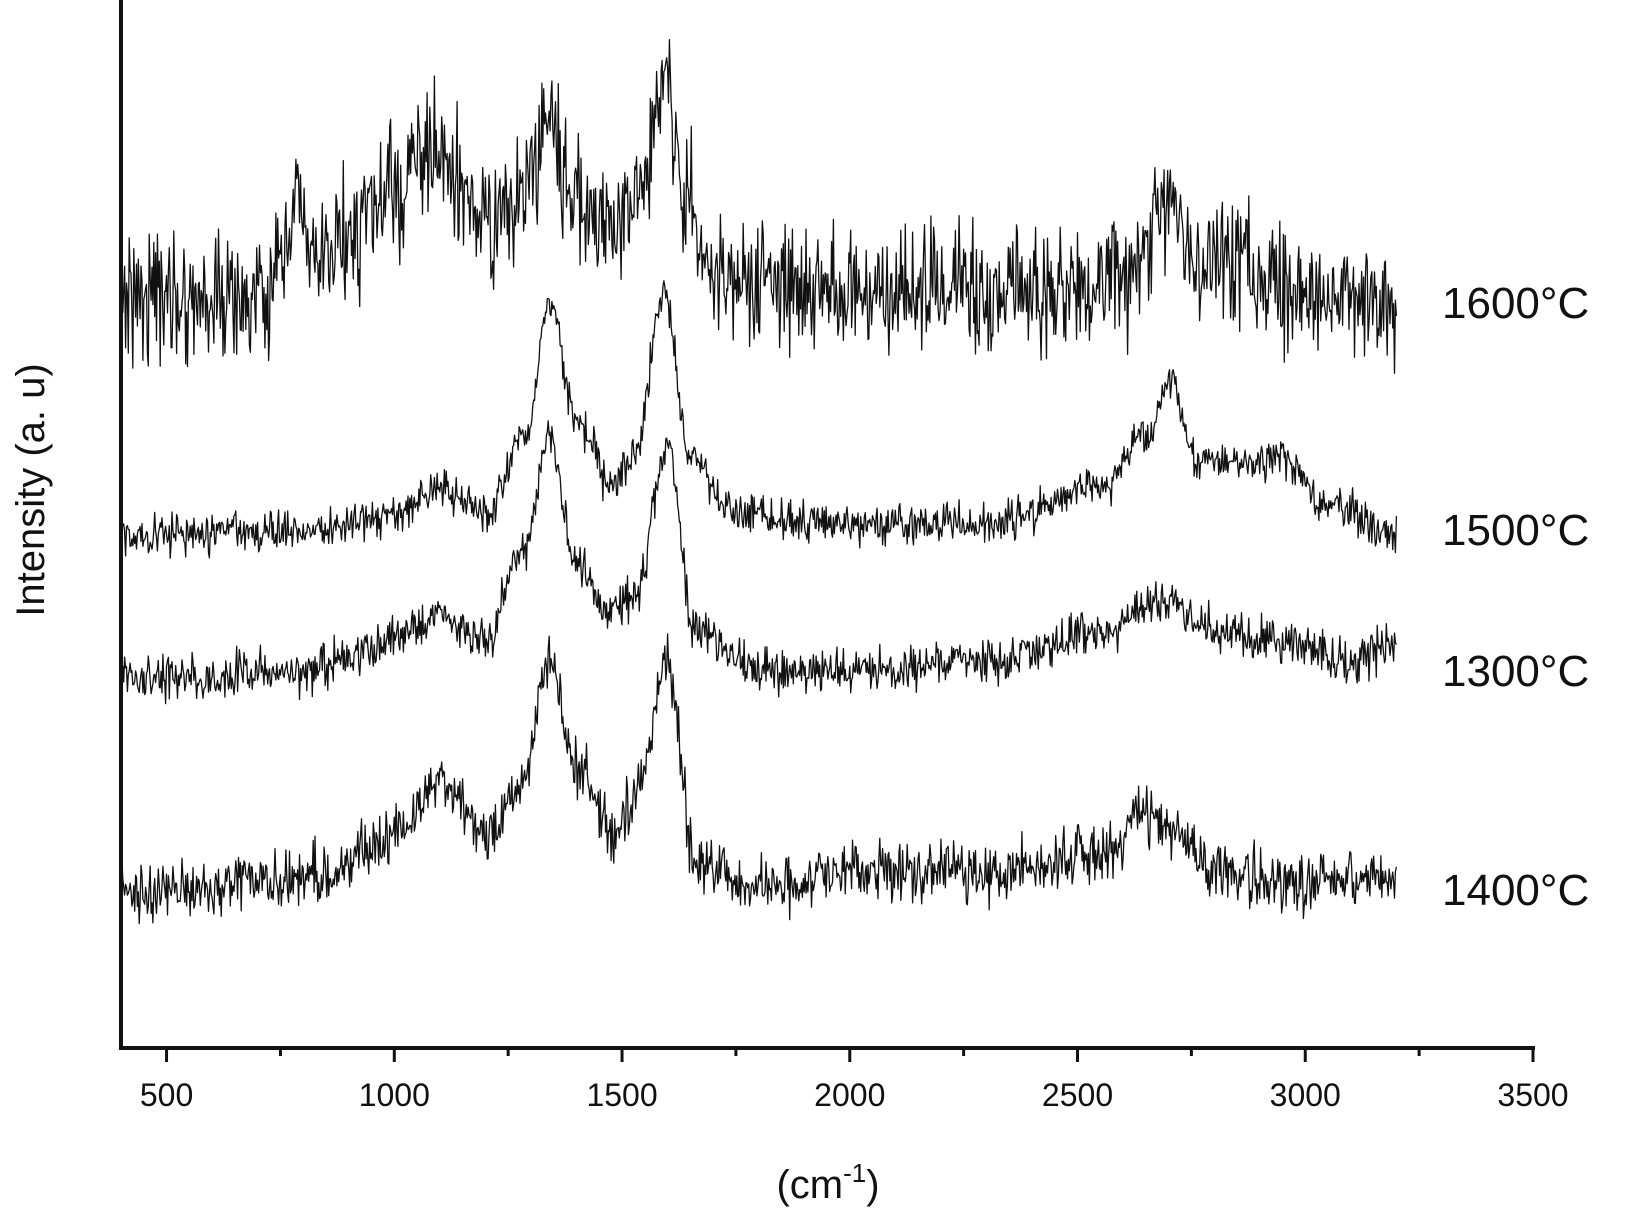 Image resolution: width=1625 pixels, height=1215 pixels. Describe the element at coordinates (166, 1095) in the screenshot. I see `x-tick-label: 500` at that location.